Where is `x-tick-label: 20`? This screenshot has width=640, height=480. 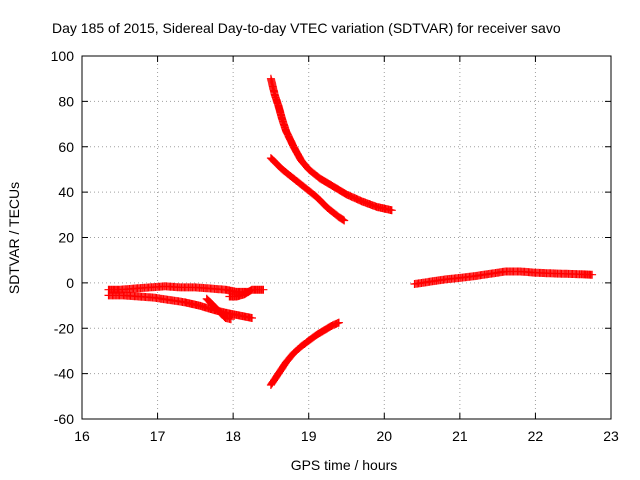
x-tick-label: 20 is located at coordinates (384, 436).